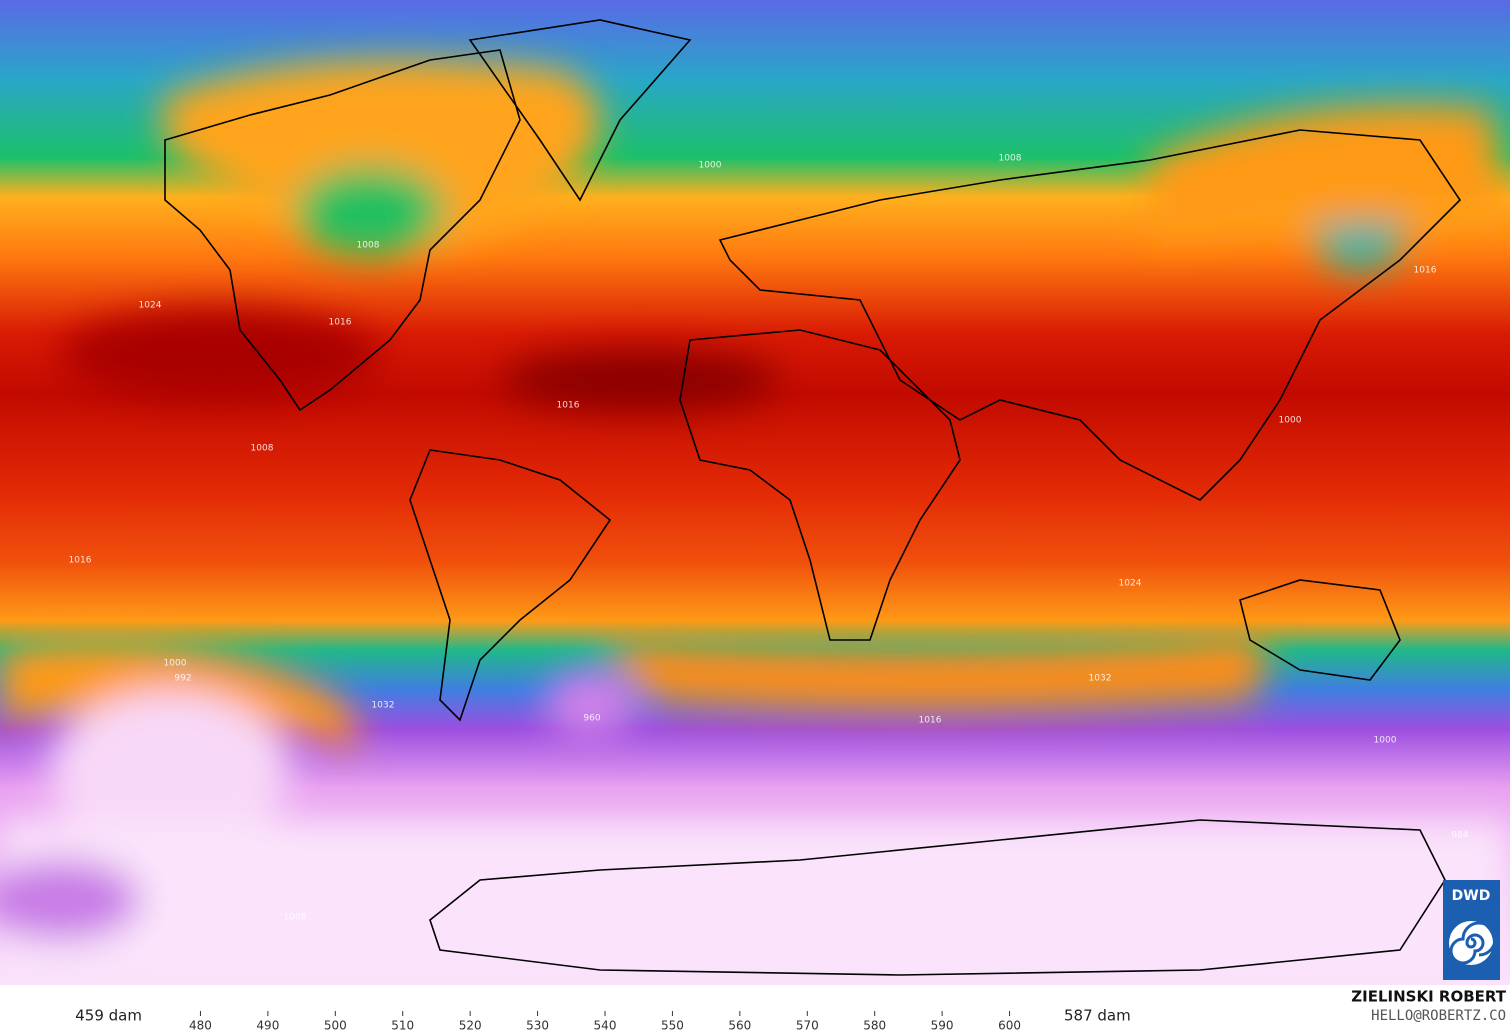 Image resolution: width=1510 pixels, height=1035 pixels. I want to click on colorbar-tick-label: 520, so click(470, 1026).